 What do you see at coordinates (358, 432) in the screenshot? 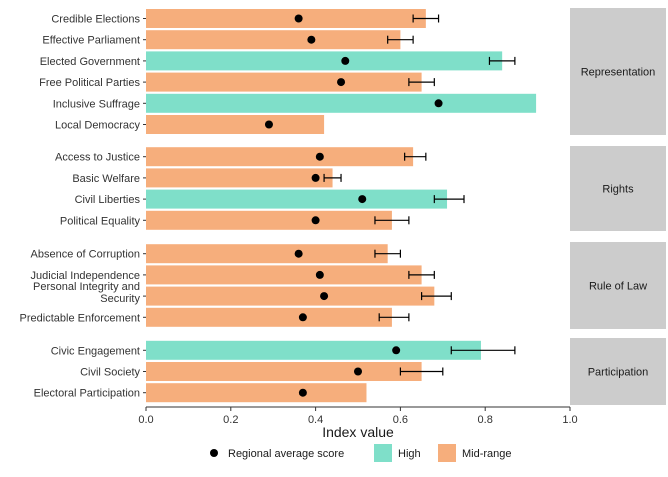
I see `x-axis-title: Index value` at bounding box center [358, 432].